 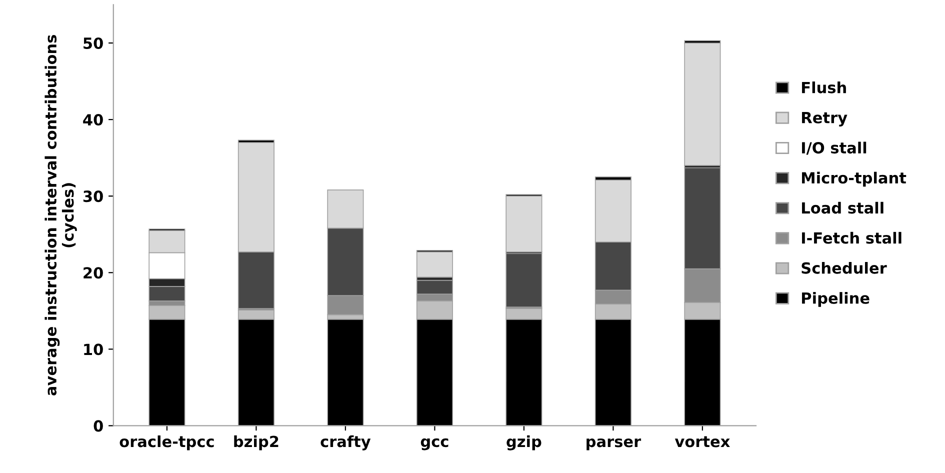 What do you see at coordinates (614, 444) in the screenshot?
I see `x-tick-label: parser` at bounding box center [614, 444].